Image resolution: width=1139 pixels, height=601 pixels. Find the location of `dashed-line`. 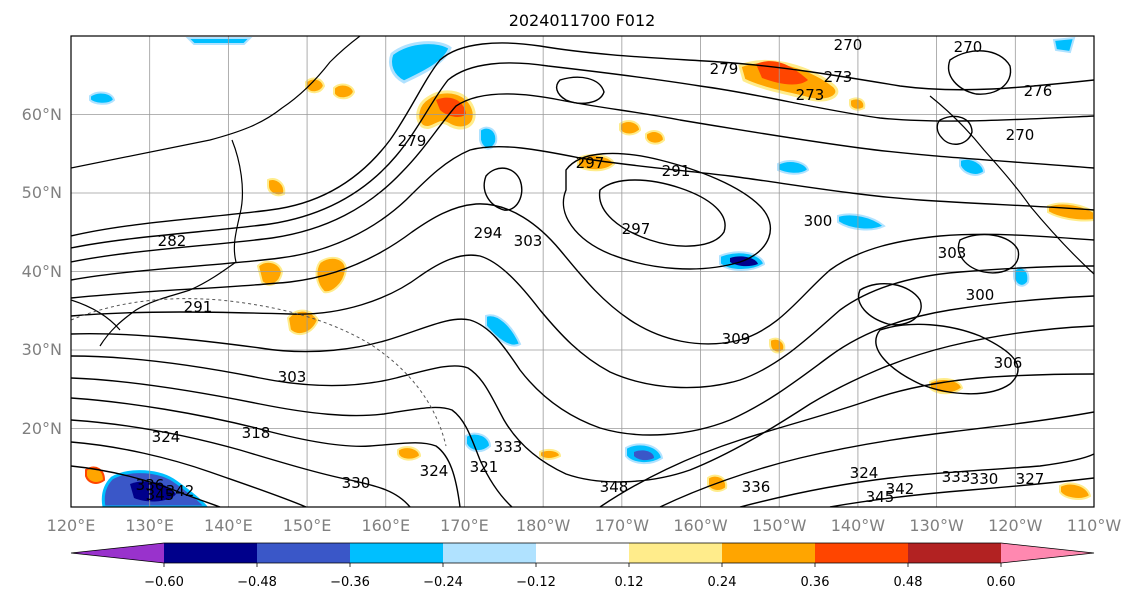

dashed-line is located at coordinates (259, 372).